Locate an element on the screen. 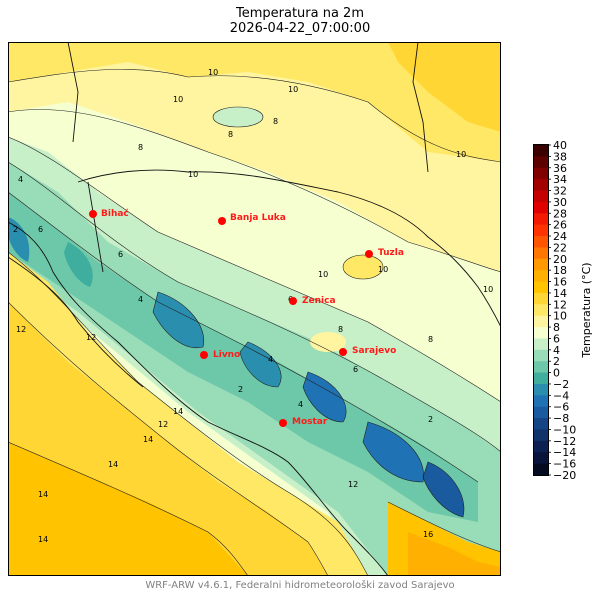 This screenshot has height=600, width=600. city-zenica: Zenica is located at coordinates (312, 301).